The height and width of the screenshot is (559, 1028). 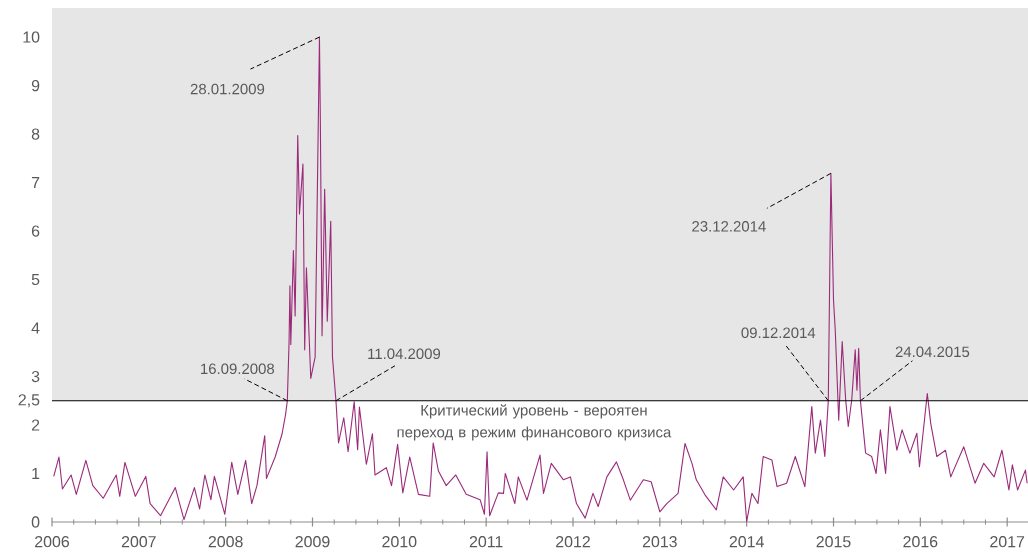 What do you see at coordinates (1007, 542) in the screenshot?
I see `x-tick-label: 2017` at bounding box center [1007, 542].